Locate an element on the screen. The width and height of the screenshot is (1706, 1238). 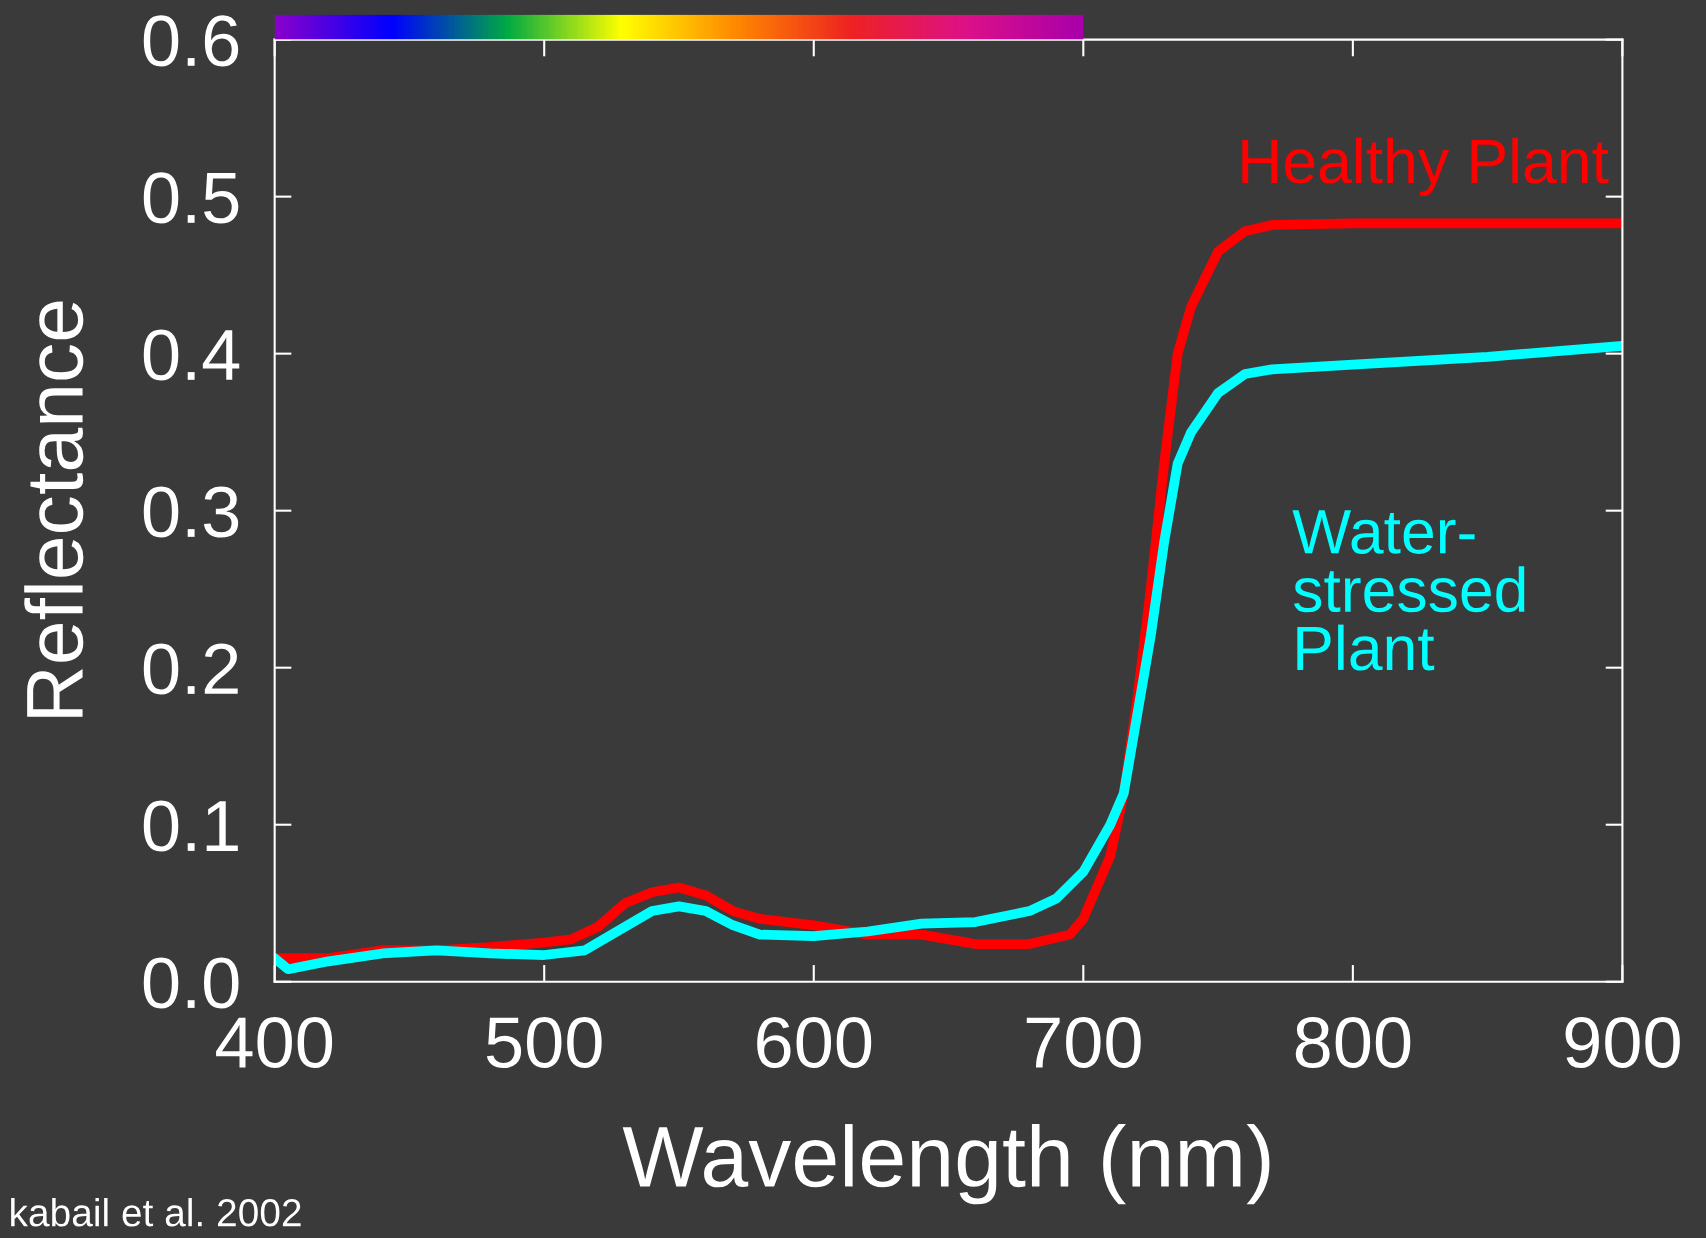
series-label: Water- stressed Plant is located at coordinates (1408, 590).